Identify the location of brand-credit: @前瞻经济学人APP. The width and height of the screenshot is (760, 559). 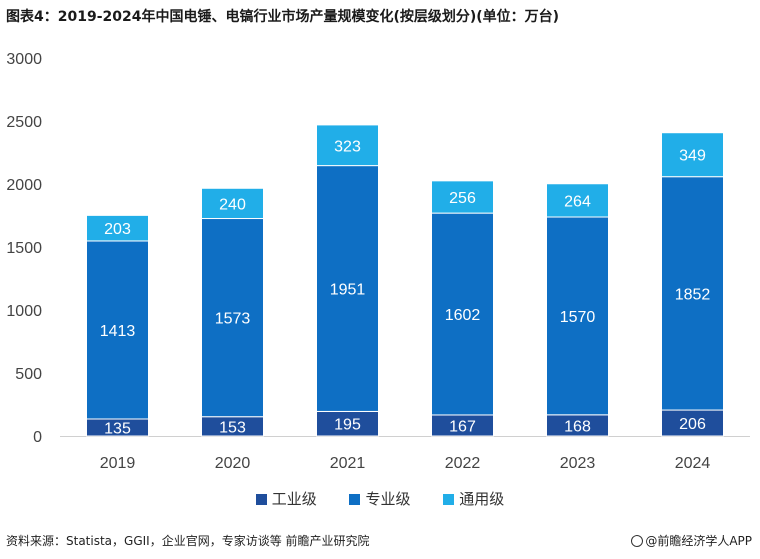
(691, 540).